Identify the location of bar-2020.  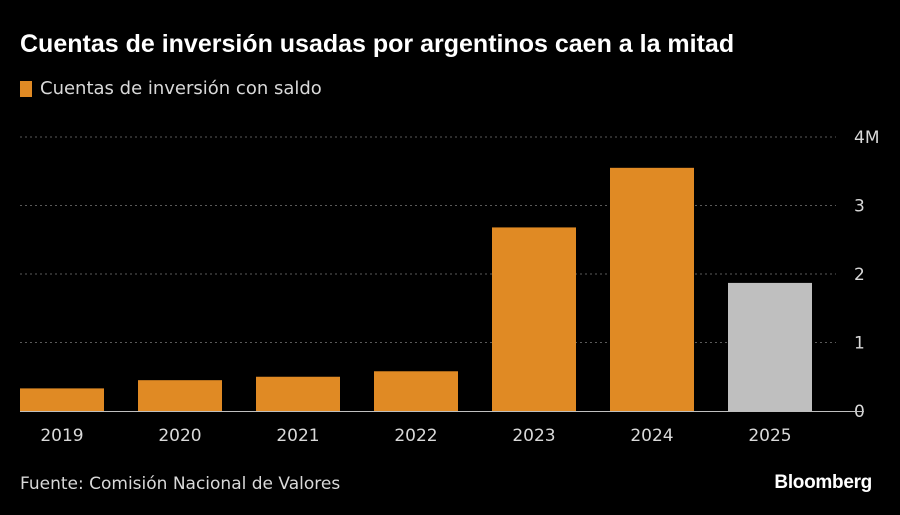
(180, 395).